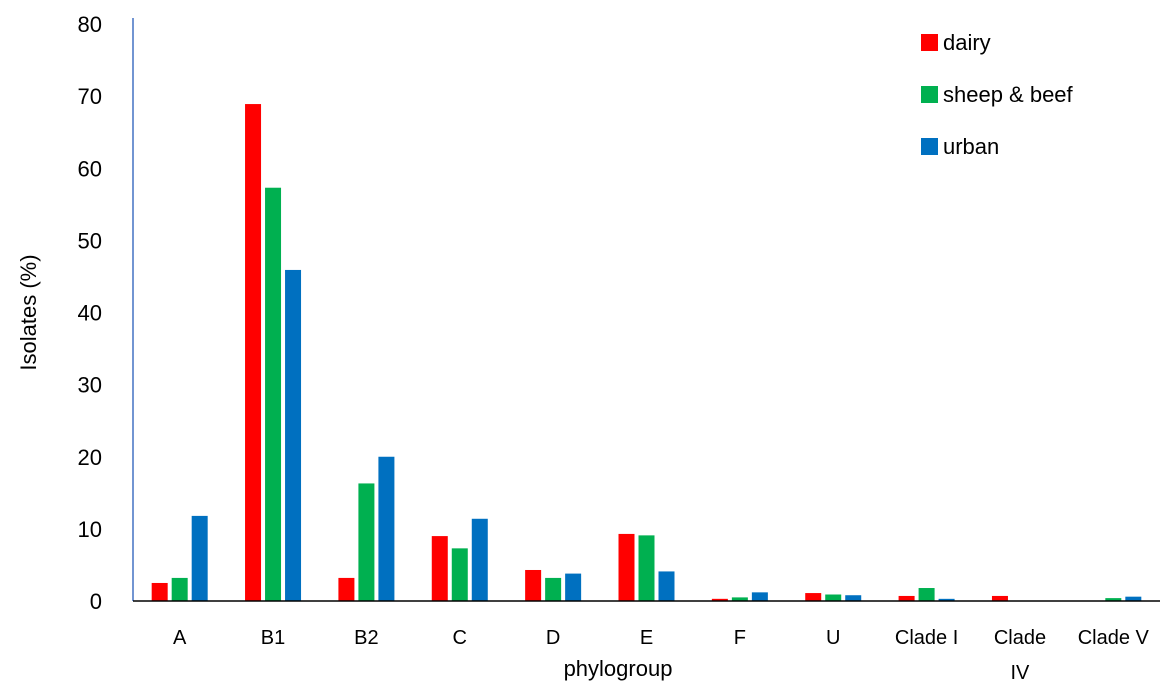 The width and height of the screenshot is (1174, 695). Describe the element at coordinates (946, 599) in the screenshot. I see `bar-urban-clade-i` at that location.